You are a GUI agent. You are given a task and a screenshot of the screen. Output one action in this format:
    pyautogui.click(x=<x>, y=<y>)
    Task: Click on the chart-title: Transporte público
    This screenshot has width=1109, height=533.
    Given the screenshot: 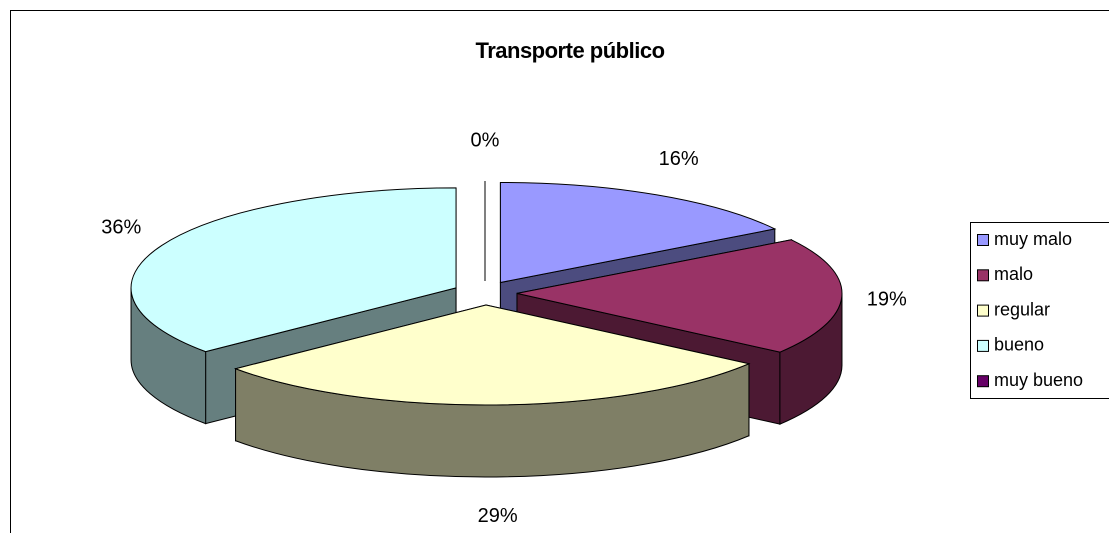 What is the action you would take?
    pyautogui.click(x=569, y=50)
    